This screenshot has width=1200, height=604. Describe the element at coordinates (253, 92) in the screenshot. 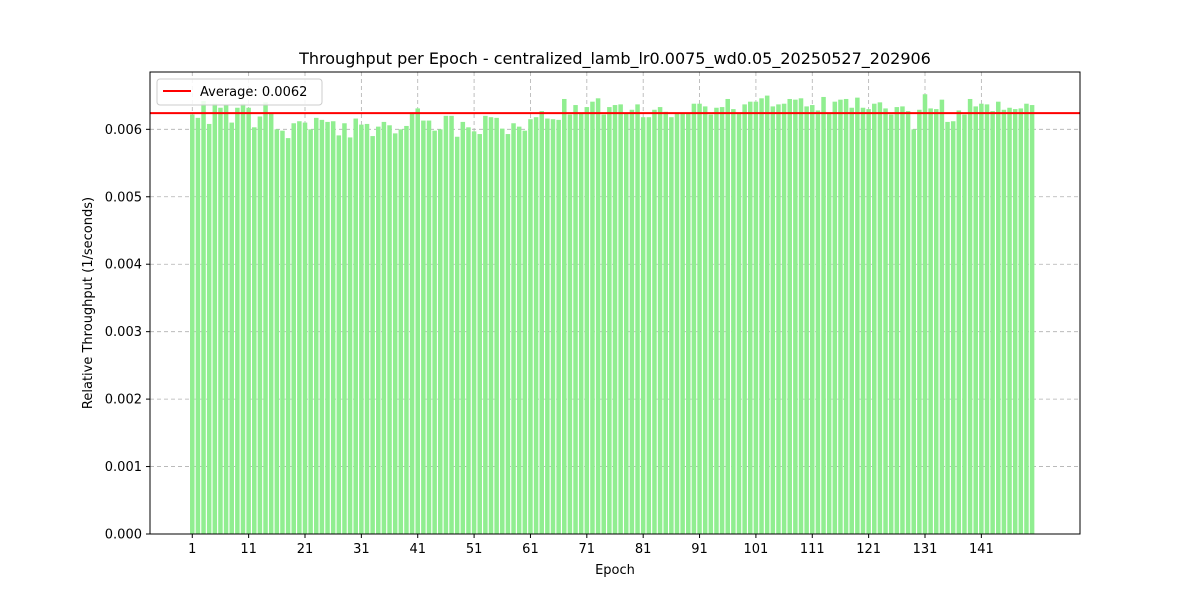

I see `legend-average-label: Average: 0.0062` at that location.